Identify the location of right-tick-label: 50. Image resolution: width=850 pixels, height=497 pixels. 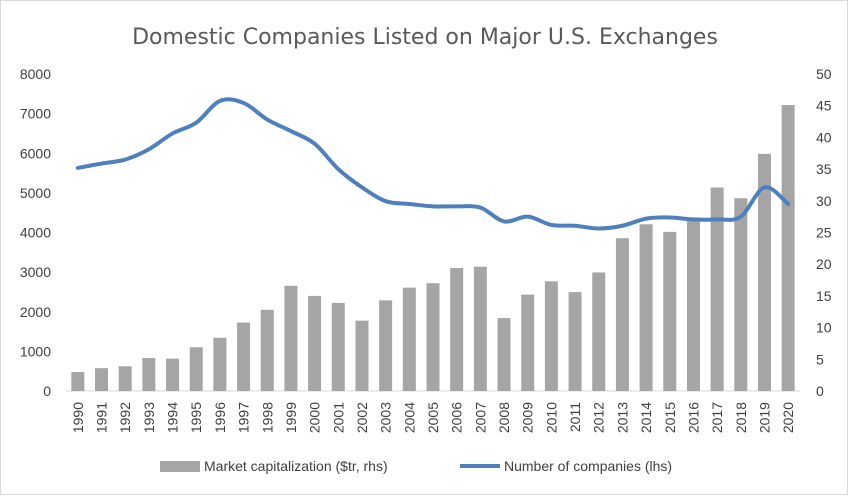
(824, 74).